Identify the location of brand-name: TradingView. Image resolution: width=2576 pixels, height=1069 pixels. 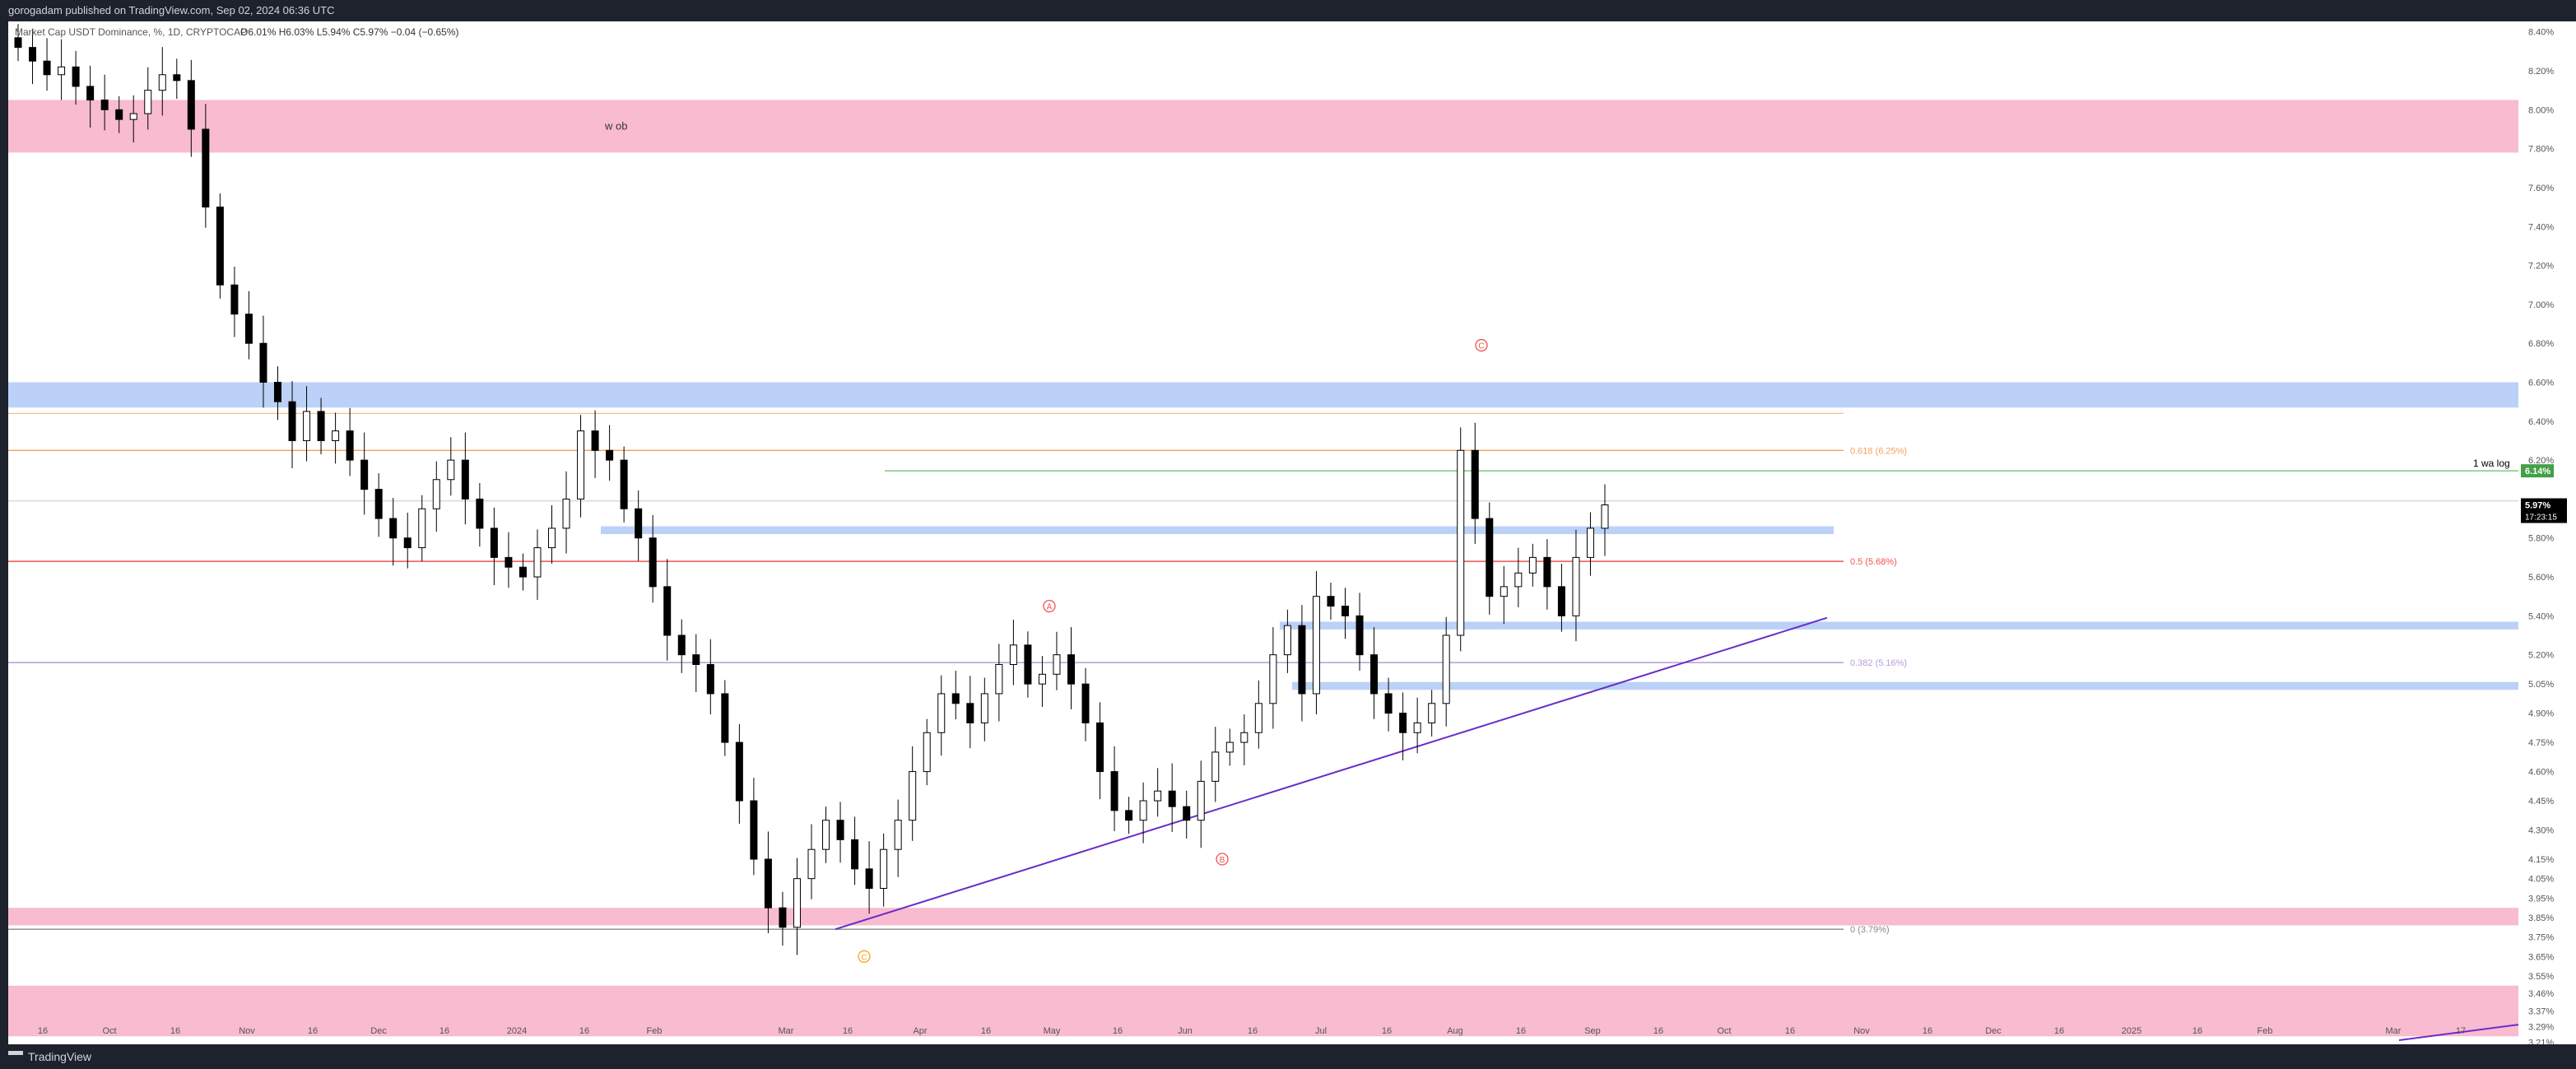
(60, 1056).